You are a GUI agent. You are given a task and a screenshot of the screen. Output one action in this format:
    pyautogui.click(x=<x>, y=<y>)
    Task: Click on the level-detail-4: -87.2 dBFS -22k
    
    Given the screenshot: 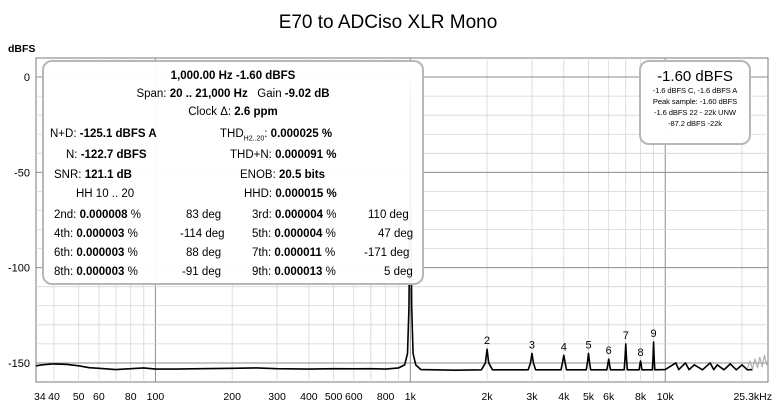 What is the action you would take?
    pyautogui.click(x=695, y=123)
    